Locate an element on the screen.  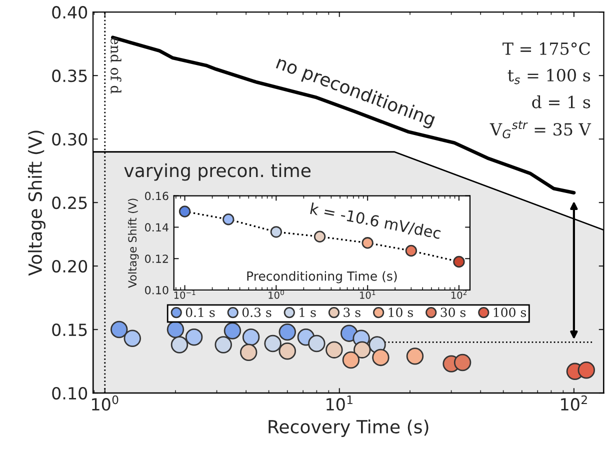
x-tick-label: 10$^{0}$ is located at coordinates (105, 403).